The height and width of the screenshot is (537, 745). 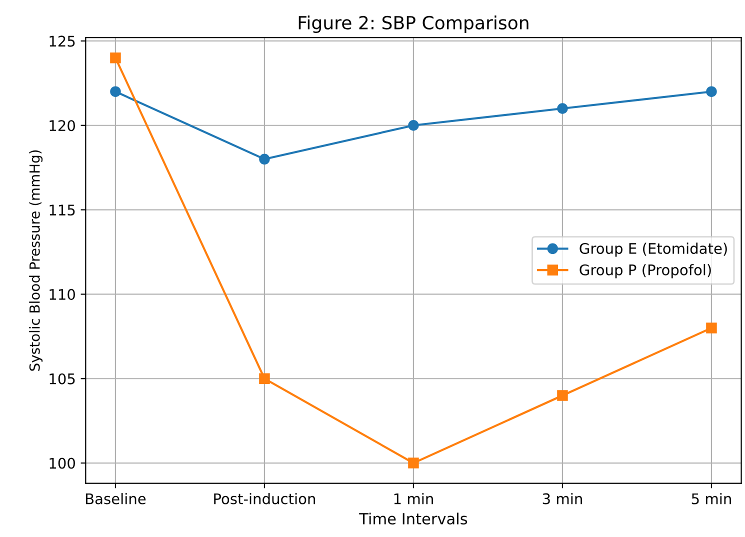 I want to click on y-tick-label: 125, so click(x=62, y=41).